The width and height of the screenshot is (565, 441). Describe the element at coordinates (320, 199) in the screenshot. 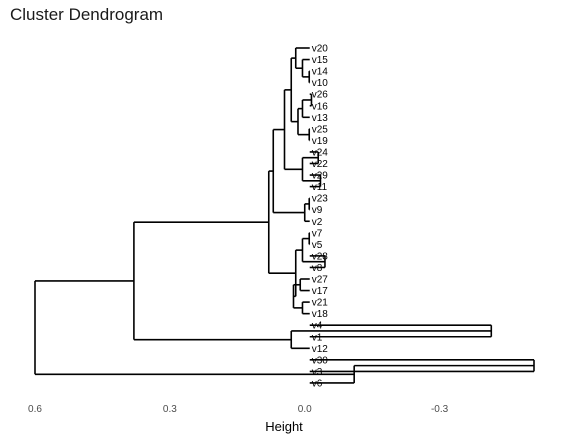

I see `leaf-label-v23: v23` at that location.